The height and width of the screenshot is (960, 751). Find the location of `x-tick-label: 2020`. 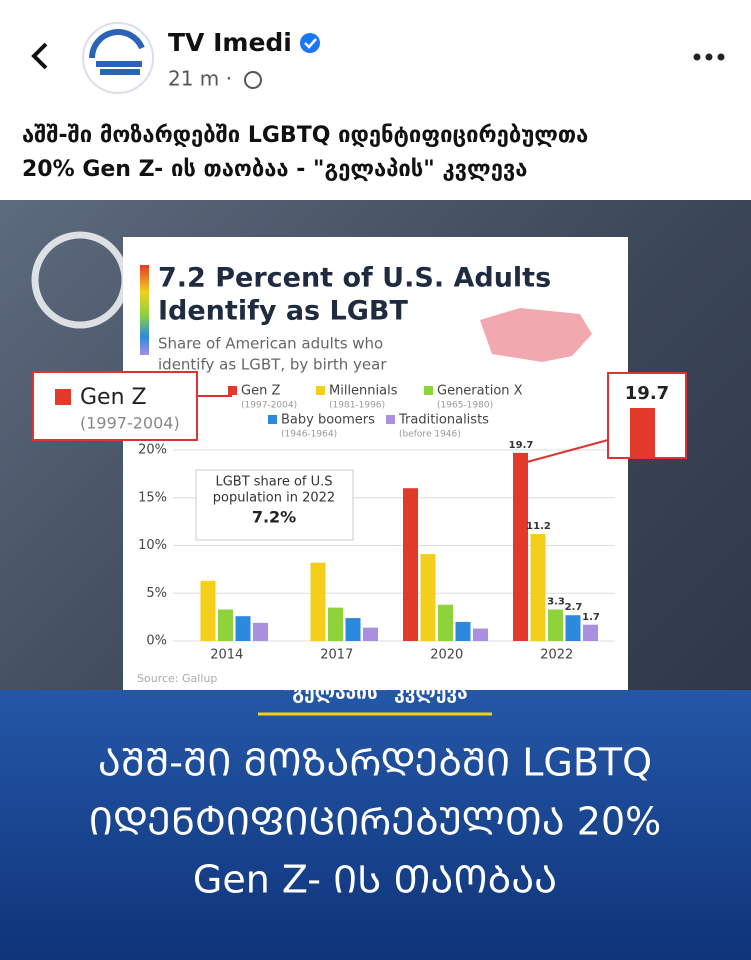

x-tick-label: 2020 is located at coordinates (446, 655).